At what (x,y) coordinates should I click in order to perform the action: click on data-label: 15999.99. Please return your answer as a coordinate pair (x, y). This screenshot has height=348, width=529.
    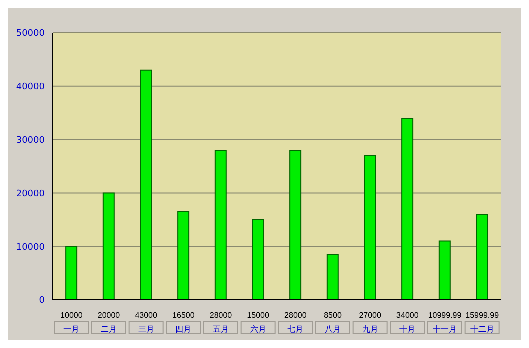
    Looking at the image, I should click on (483, 315).